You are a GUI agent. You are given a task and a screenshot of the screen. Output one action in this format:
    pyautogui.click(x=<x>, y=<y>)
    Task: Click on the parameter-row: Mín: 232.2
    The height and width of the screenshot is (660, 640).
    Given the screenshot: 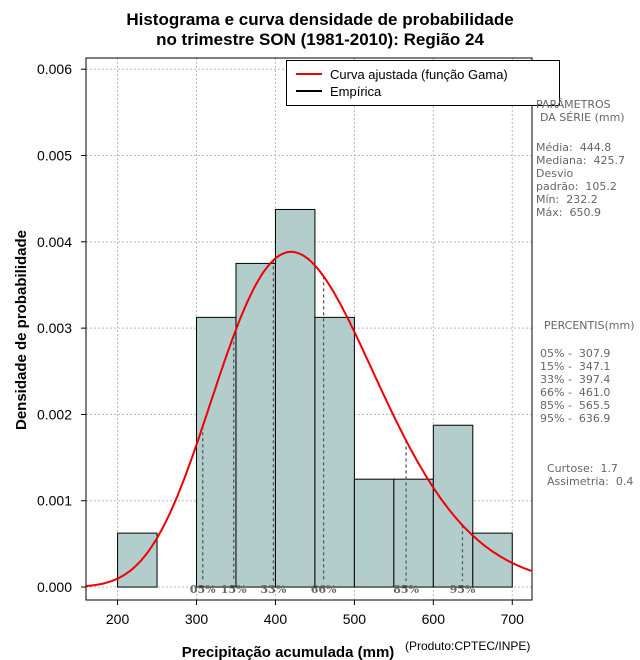 What is the action you would take?
    pyautogui.click(x=567, y=199)
    